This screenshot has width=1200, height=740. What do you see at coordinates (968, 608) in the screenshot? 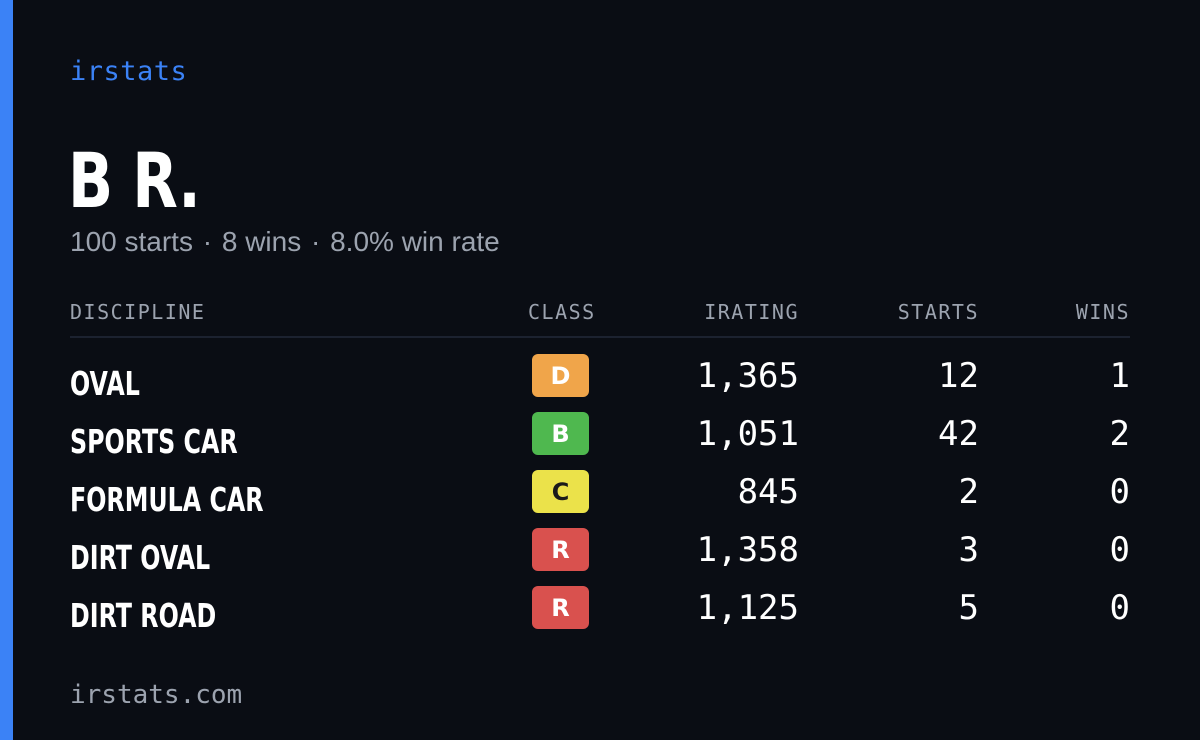
I see `starts-value: 5` at bounding box center [968, 608].